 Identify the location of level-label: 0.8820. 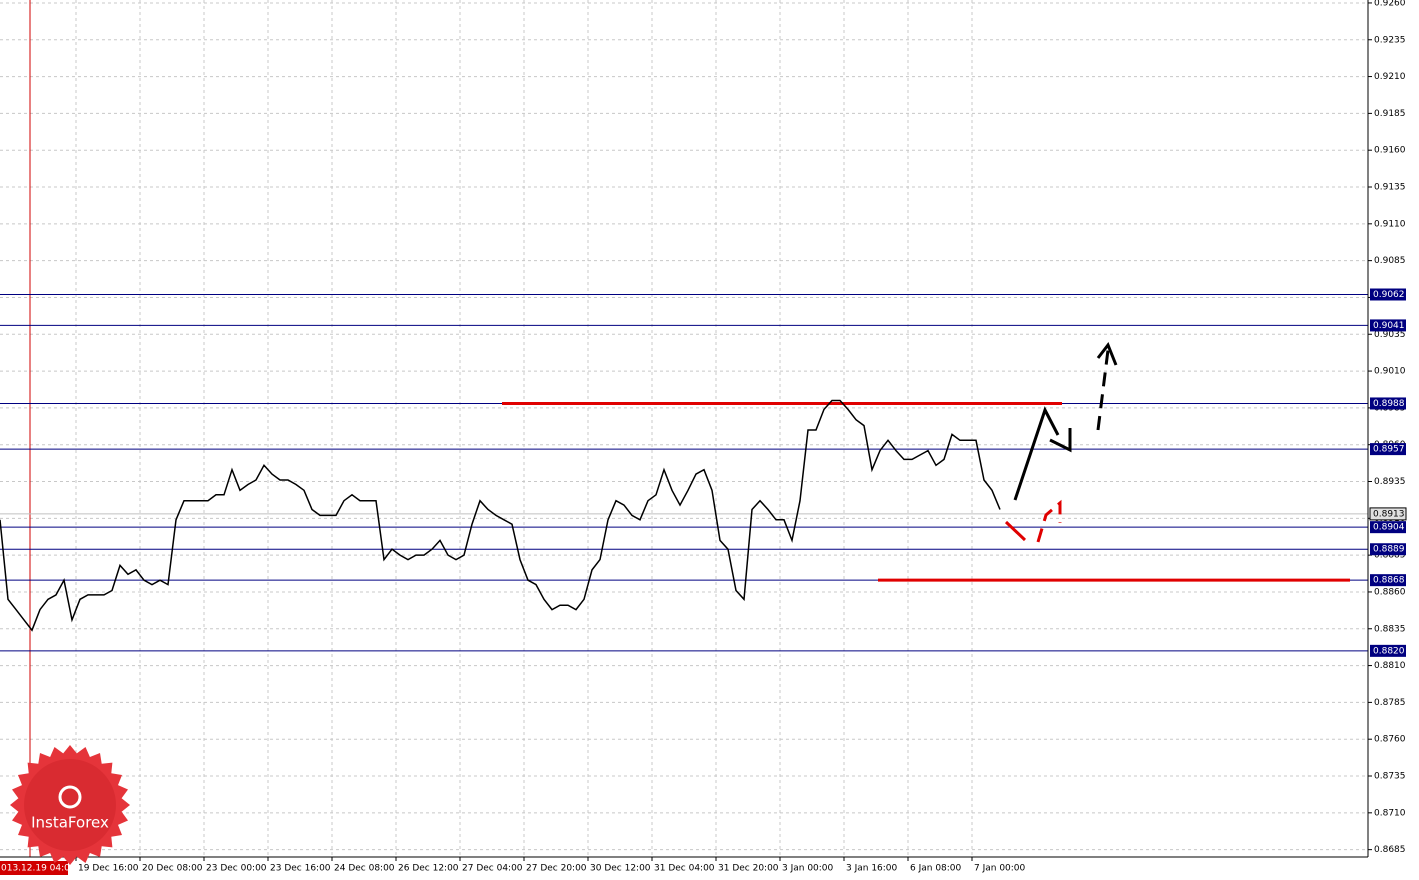
(1389, 651).